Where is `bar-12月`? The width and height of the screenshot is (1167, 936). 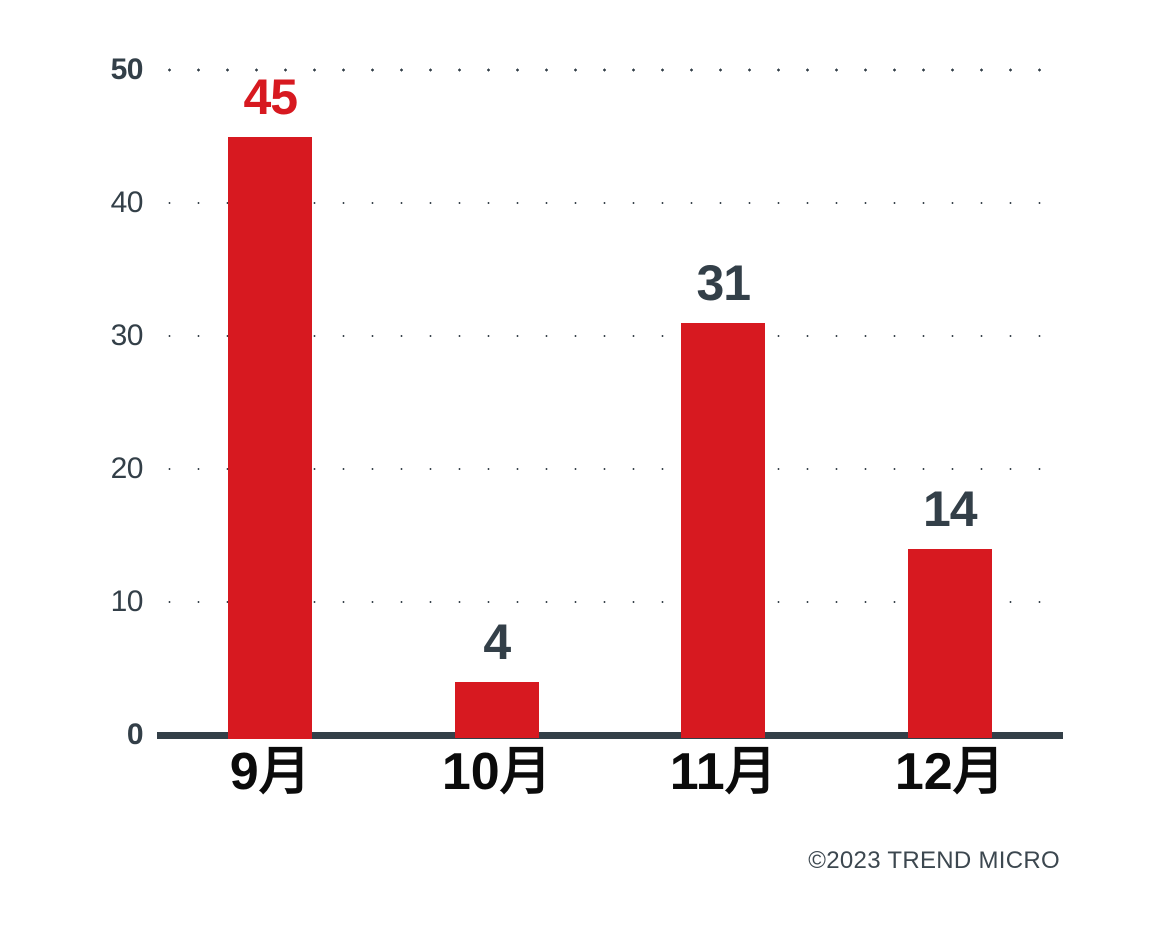
bar-12月 is located at coordinates (949, 643).